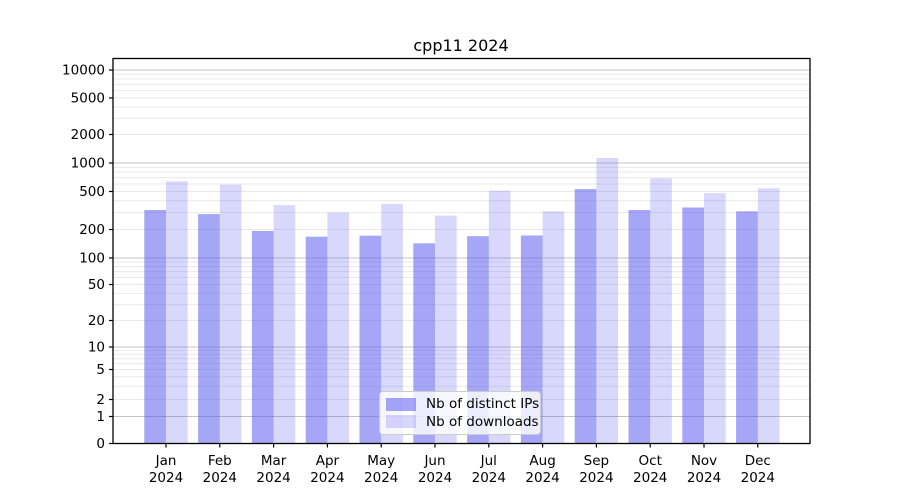 This screenshot has width=900, height=500. Describe the element at coordinates (88, 135) in the screenshot. I see `y-tick-label: 2000` at that location.